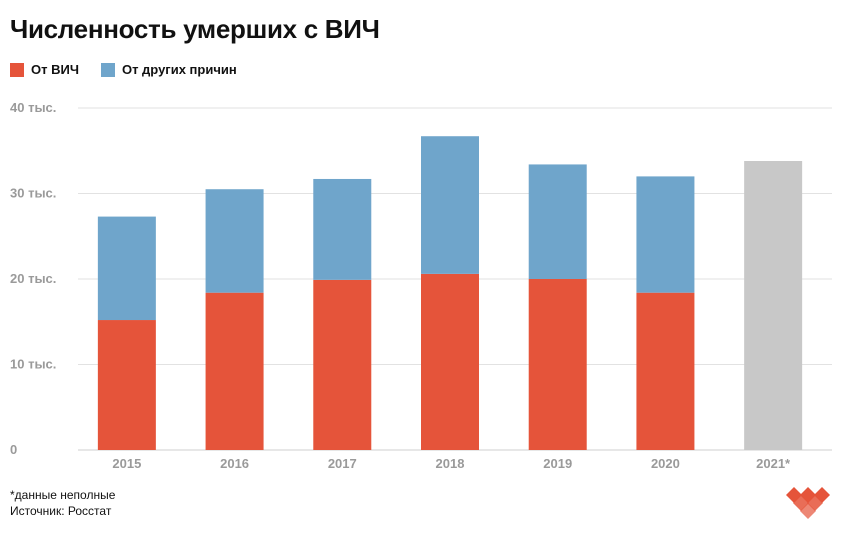  Describe the element at coordinates (773, 463) in the screenshot. I see `x-tick-label: 2021*` at that location.